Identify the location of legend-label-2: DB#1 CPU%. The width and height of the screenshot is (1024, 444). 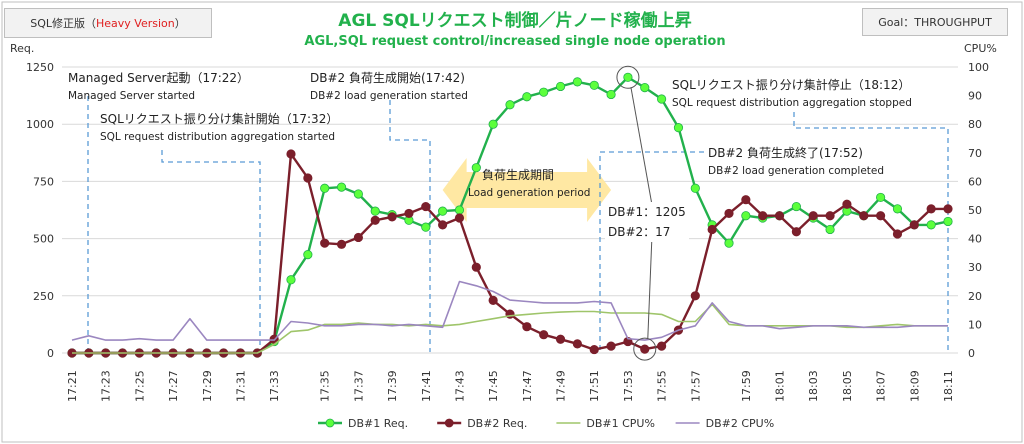
(620, 423).